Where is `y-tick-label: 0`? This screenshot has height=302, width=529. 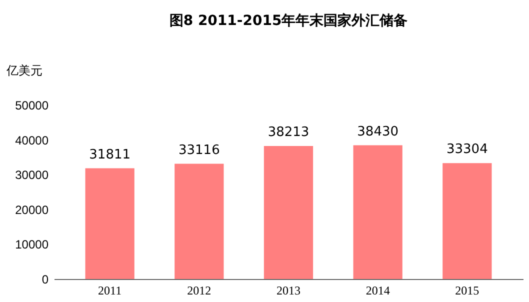
y-tick-label: 0 is located at coordinates (45, 279).